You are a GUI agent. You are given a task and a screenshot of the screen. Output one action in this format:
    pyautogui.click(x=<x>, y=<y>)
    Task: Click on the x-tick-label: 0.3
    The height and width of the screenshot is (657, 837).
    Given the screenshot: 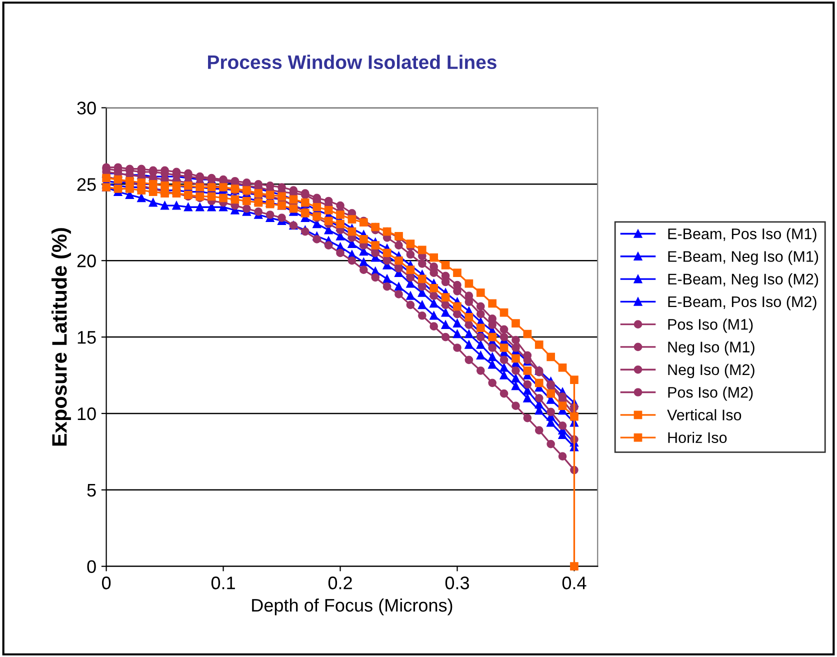 What is the action you would take?
    pyautogui.click(x=457, y=583)
    